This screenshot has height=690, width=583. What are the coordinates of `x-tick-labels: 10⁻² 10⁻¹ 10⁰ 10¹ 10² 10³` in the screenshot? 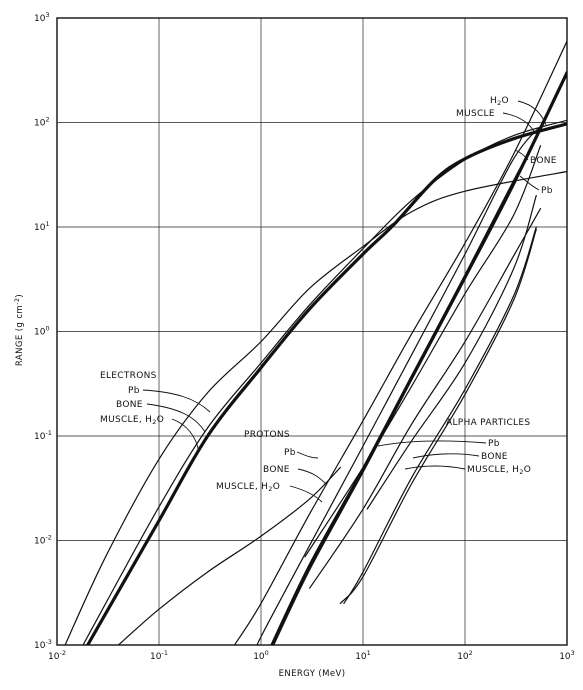 It's located at (311, 655).